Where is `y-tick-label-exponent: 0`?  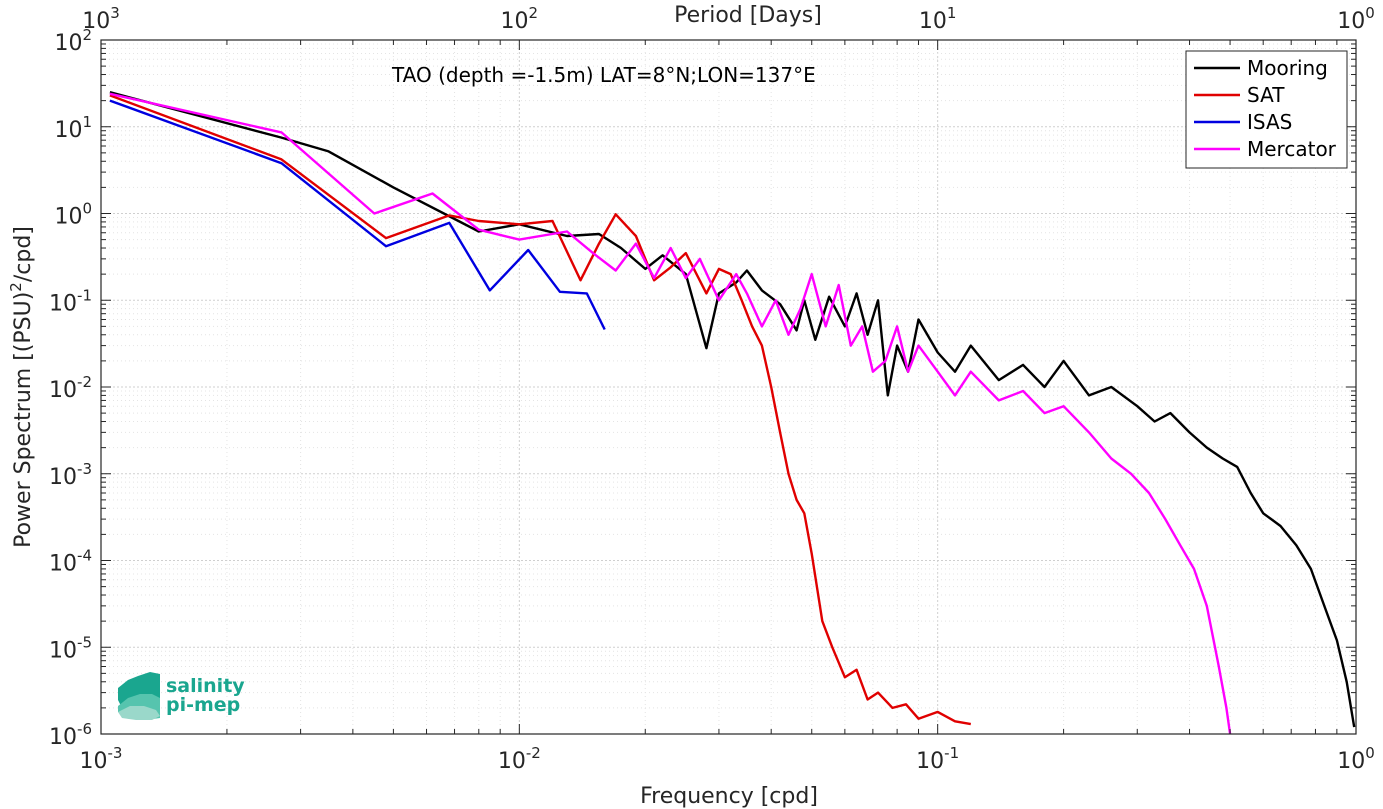 y-tick-label-exponent: 0 is located at coordinates (87, 209).